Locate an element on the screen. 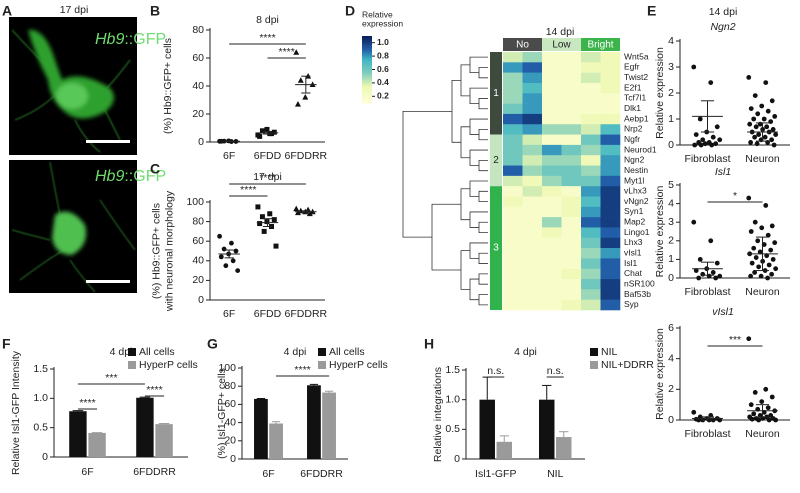 The height and width of the screenshot is (493, 800). chart-title: 4 dpi is located at coordinates (525, 352).